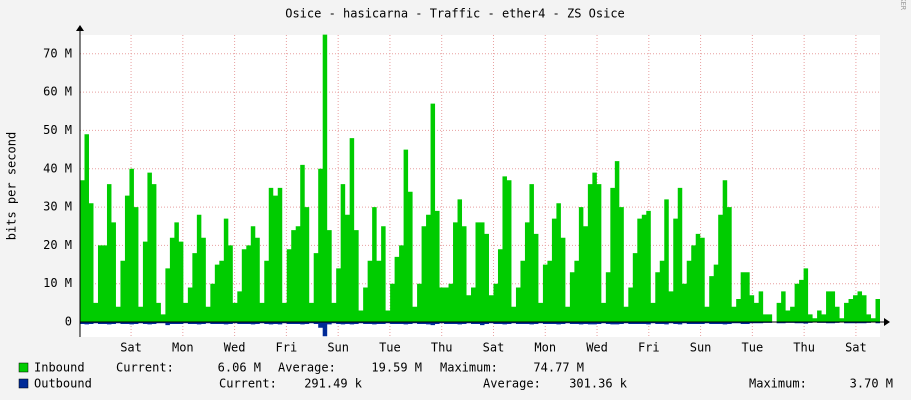 The height and width of the screenshot is (400, 911). I want to click on legend-label: Inbound, so click(59, 368).